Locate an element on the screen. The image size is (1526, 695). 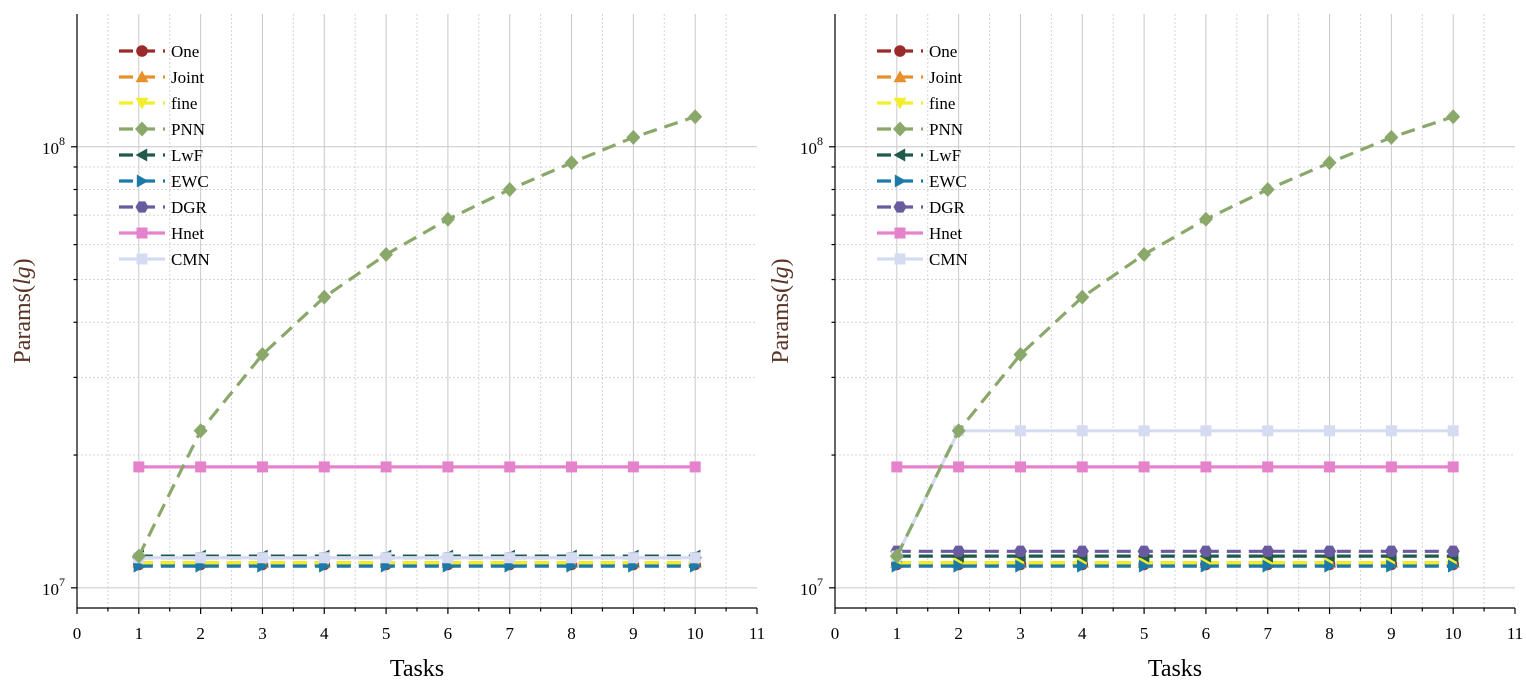
legend-item-cmn: CMN is located at coordinates (164, 259).